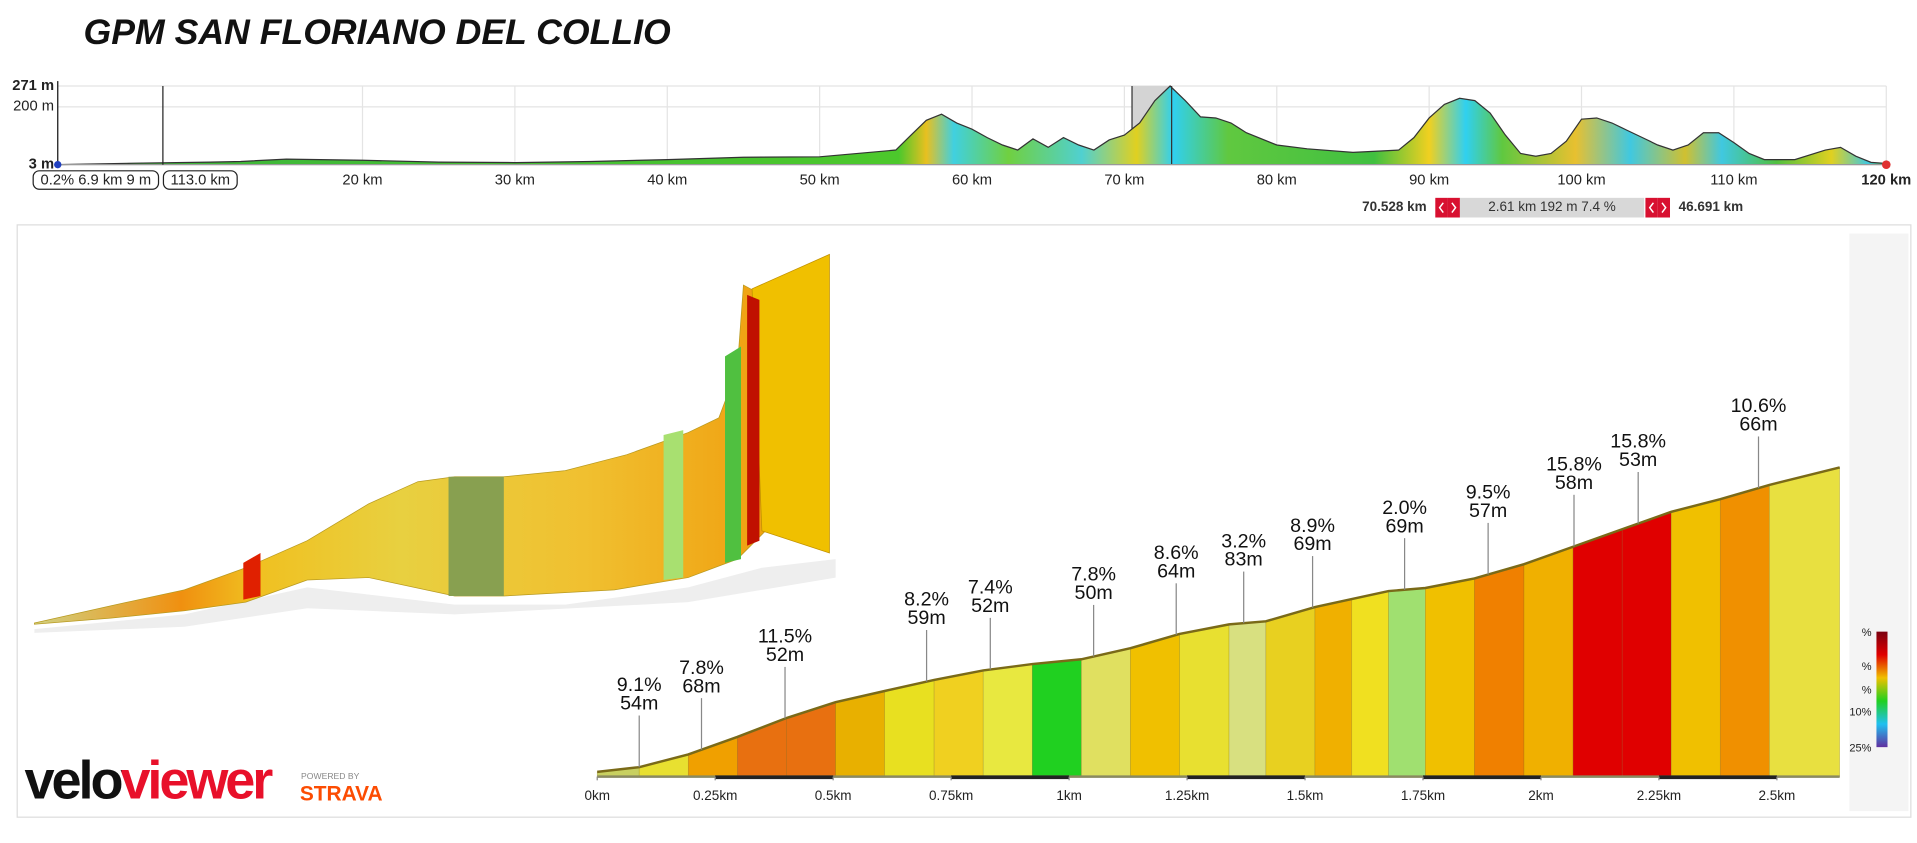 This screenshot has height=843, width=1917. Describe the element at coordinates (377, 32) in the screenshot. I see `title: GPM SAN FLORIANO DEL COLLIO` at that location.